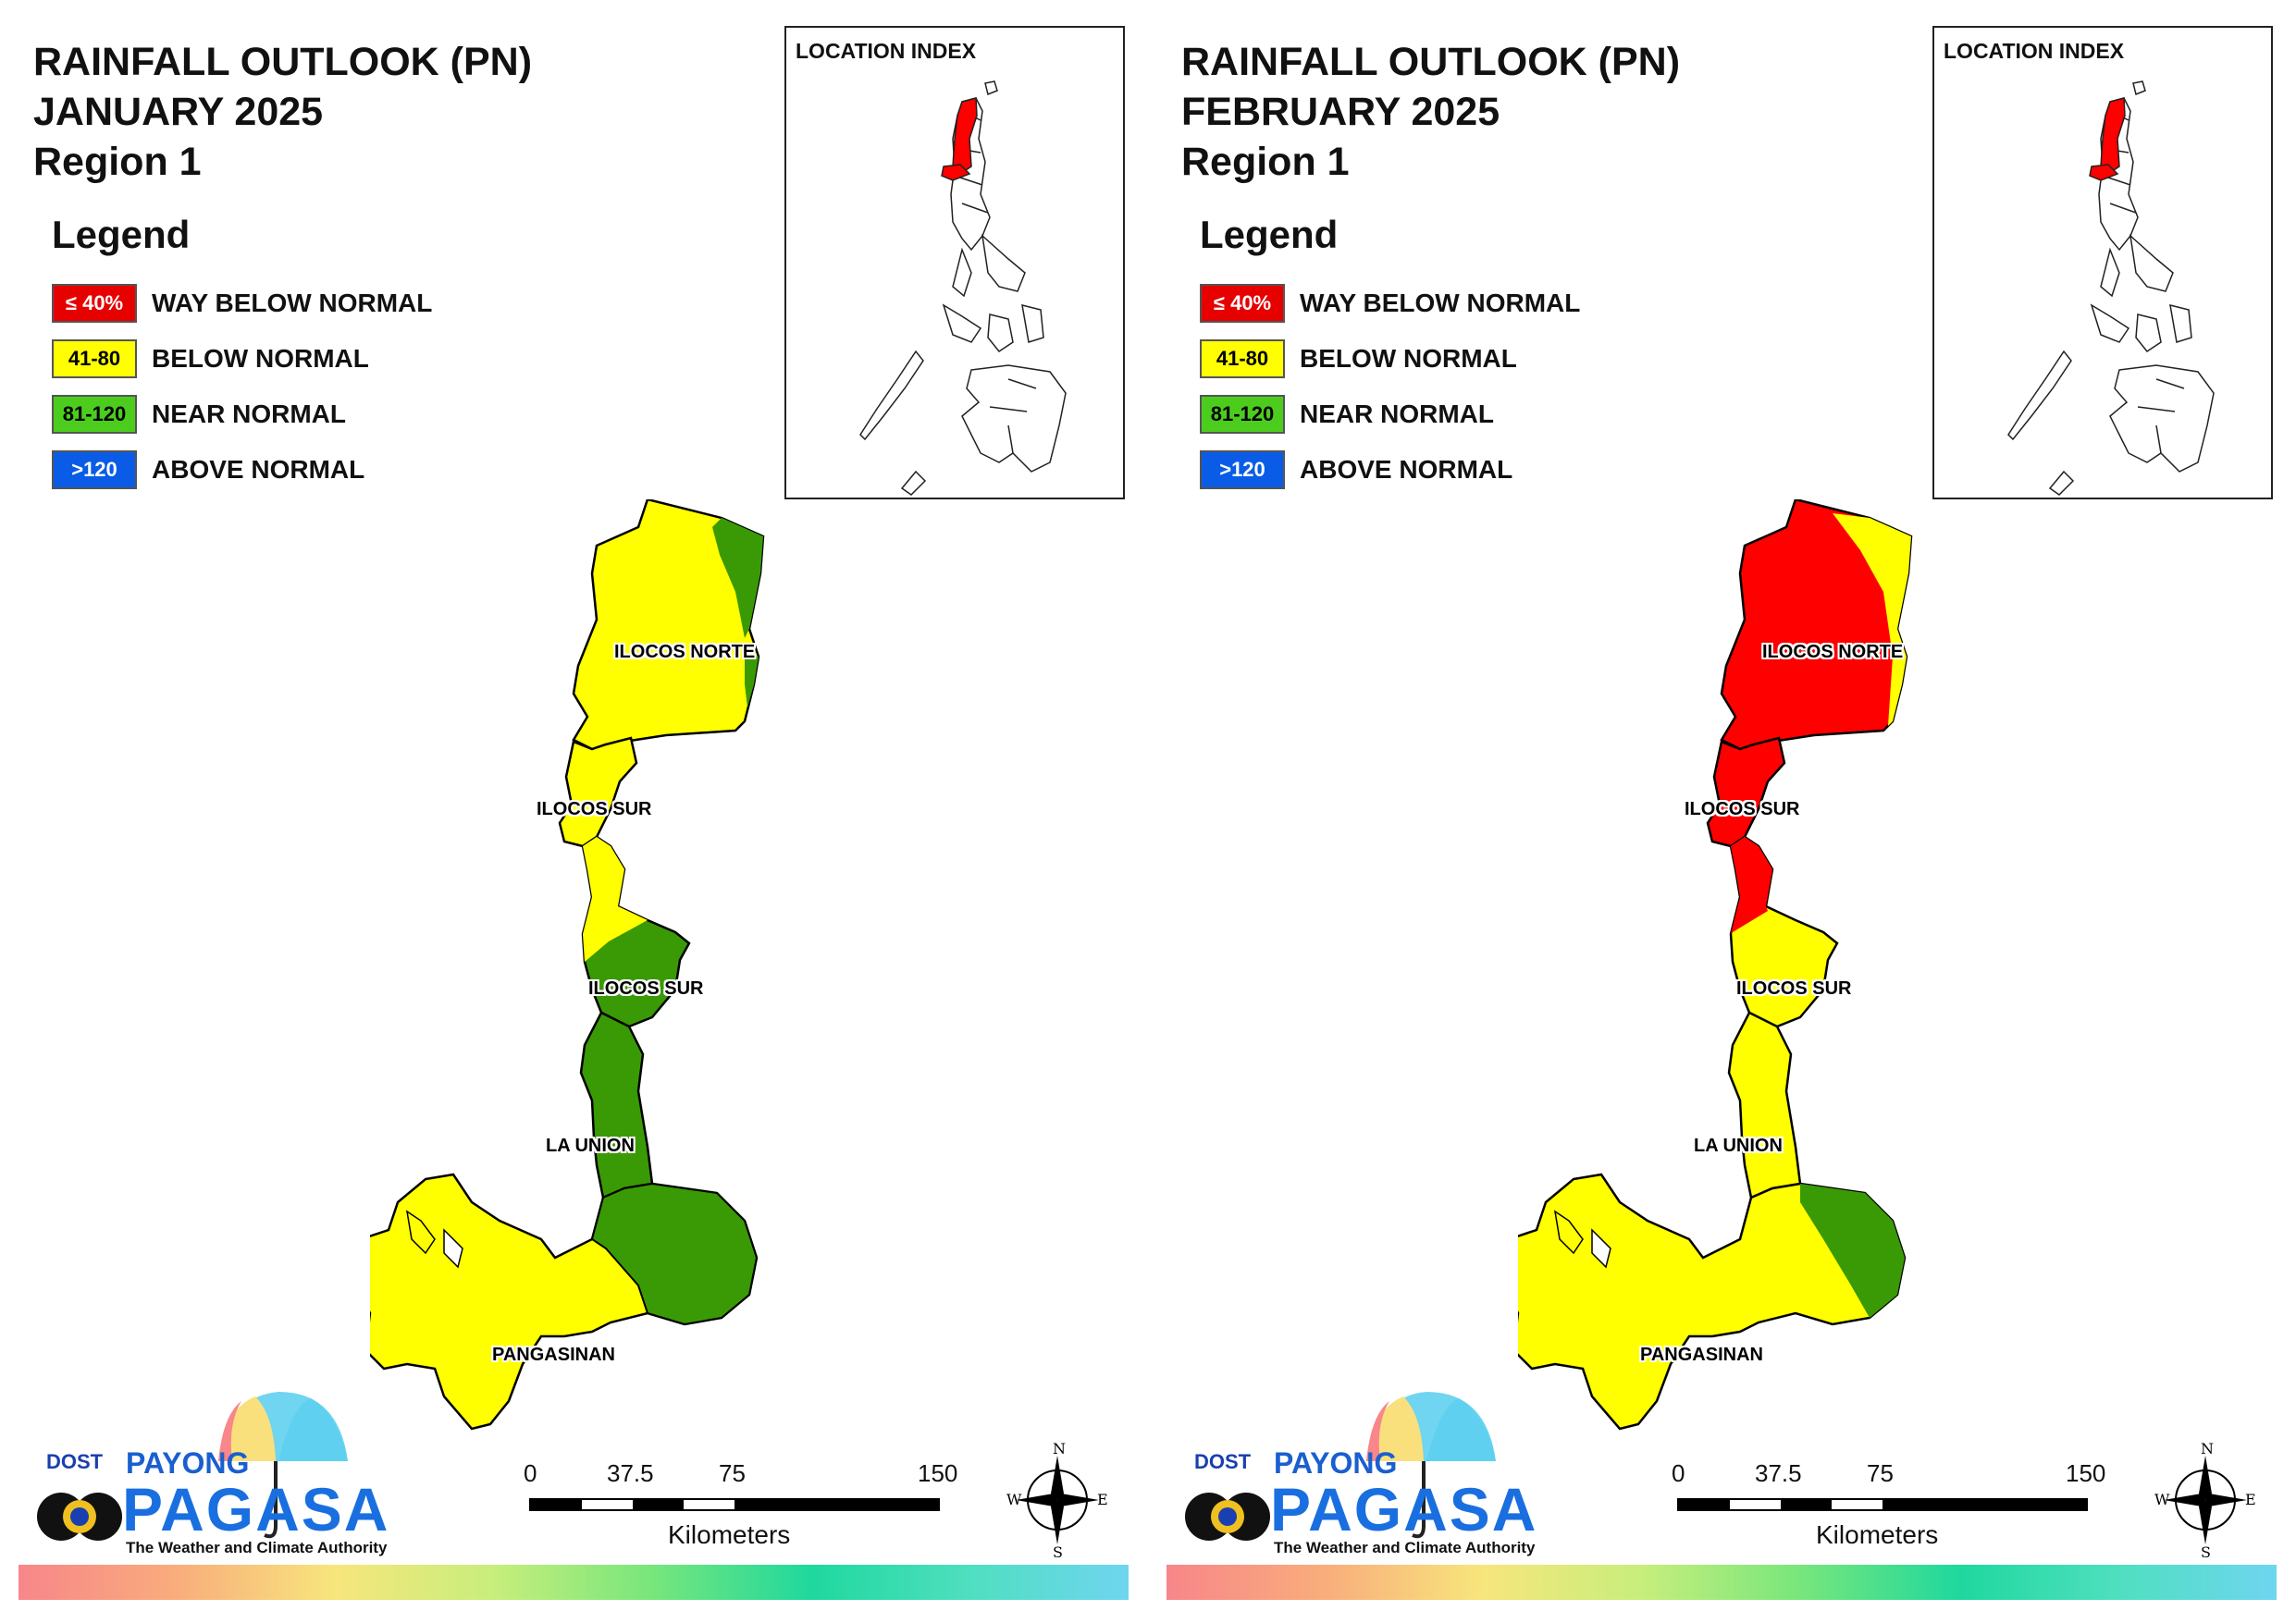  I want to click on title-line-2: JANUARY 2025, so click(178, 112).